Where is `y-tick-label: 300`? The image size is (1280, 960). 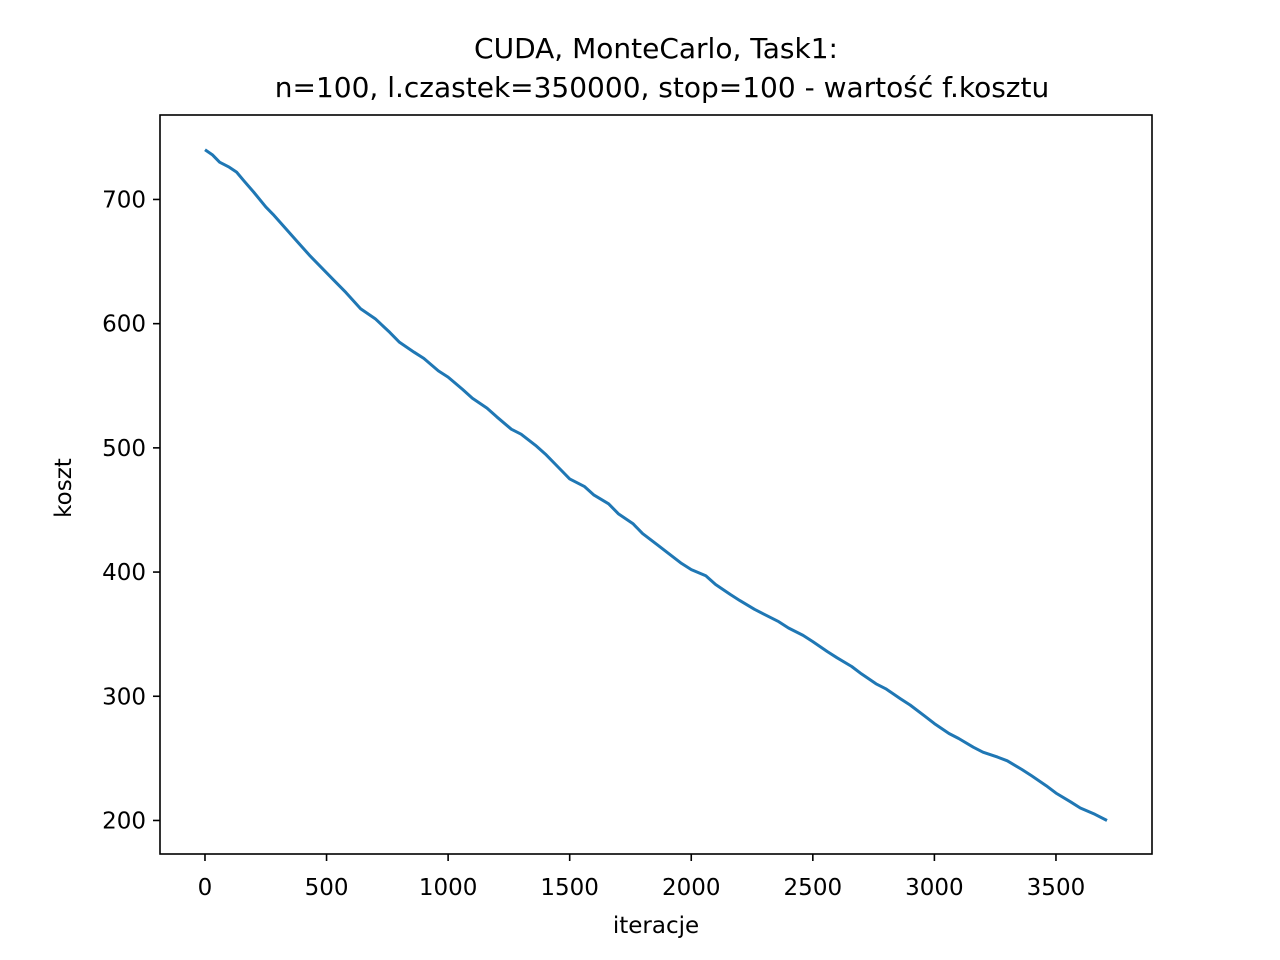
y-tick-label: 300 is located at coordinates (124, 697).